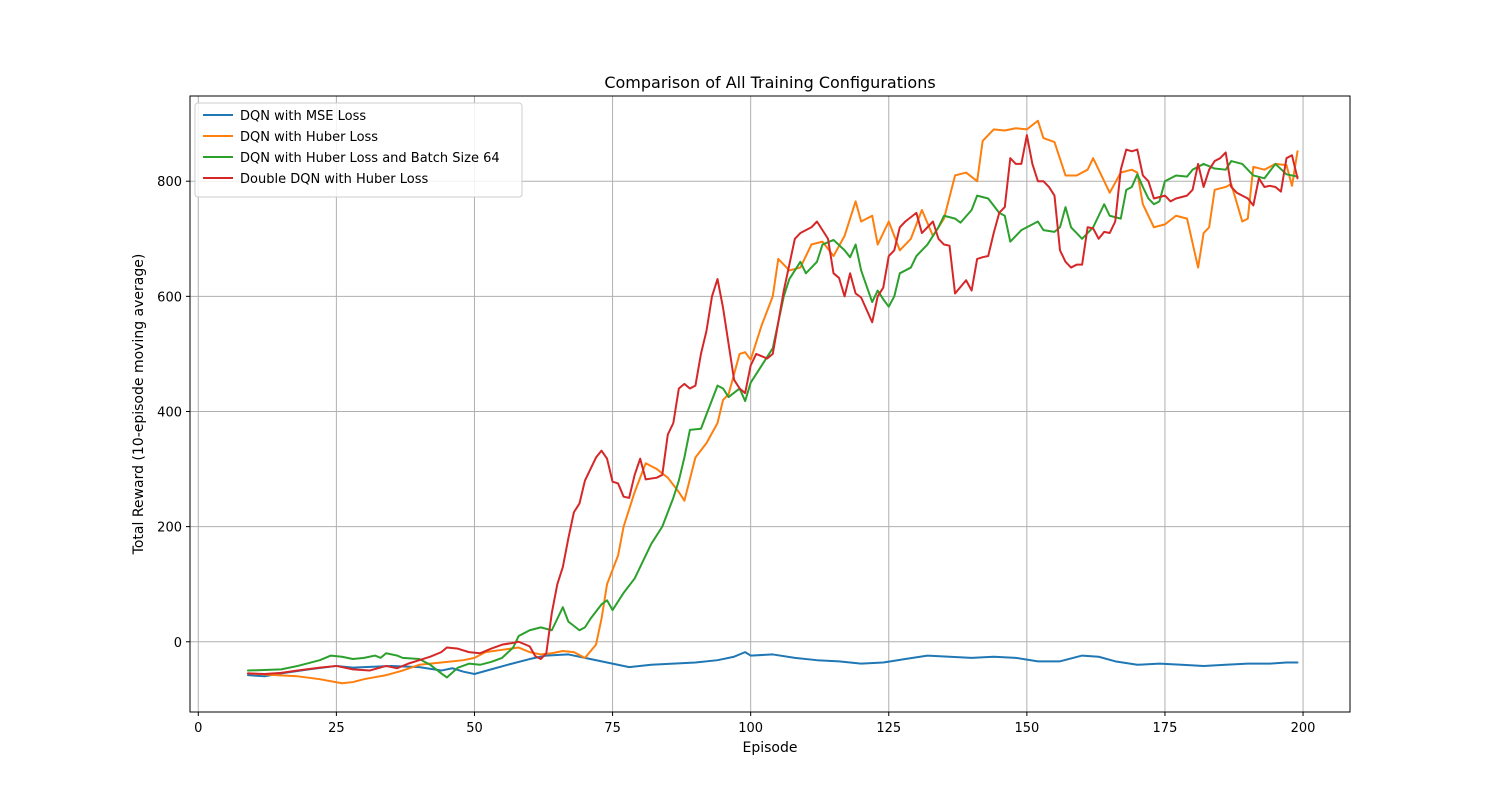  I want to click on legend-box, so click(358, 150).